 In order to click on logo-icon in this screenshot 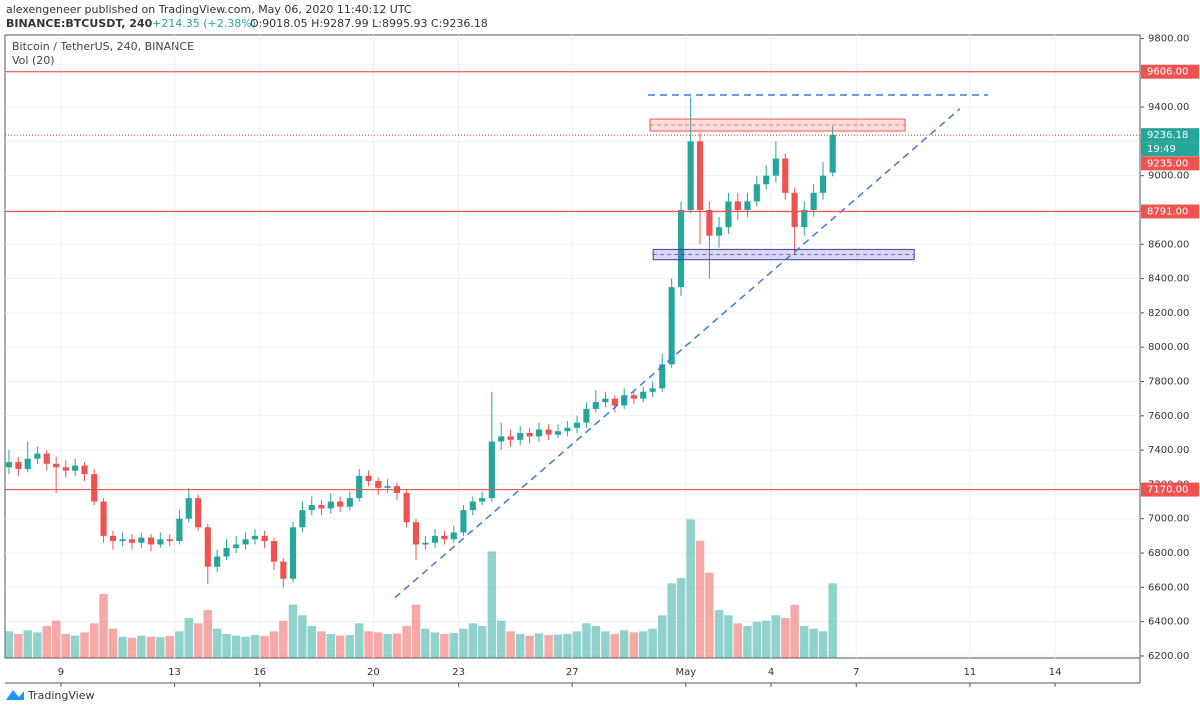, I will do `click(15, 695)`.